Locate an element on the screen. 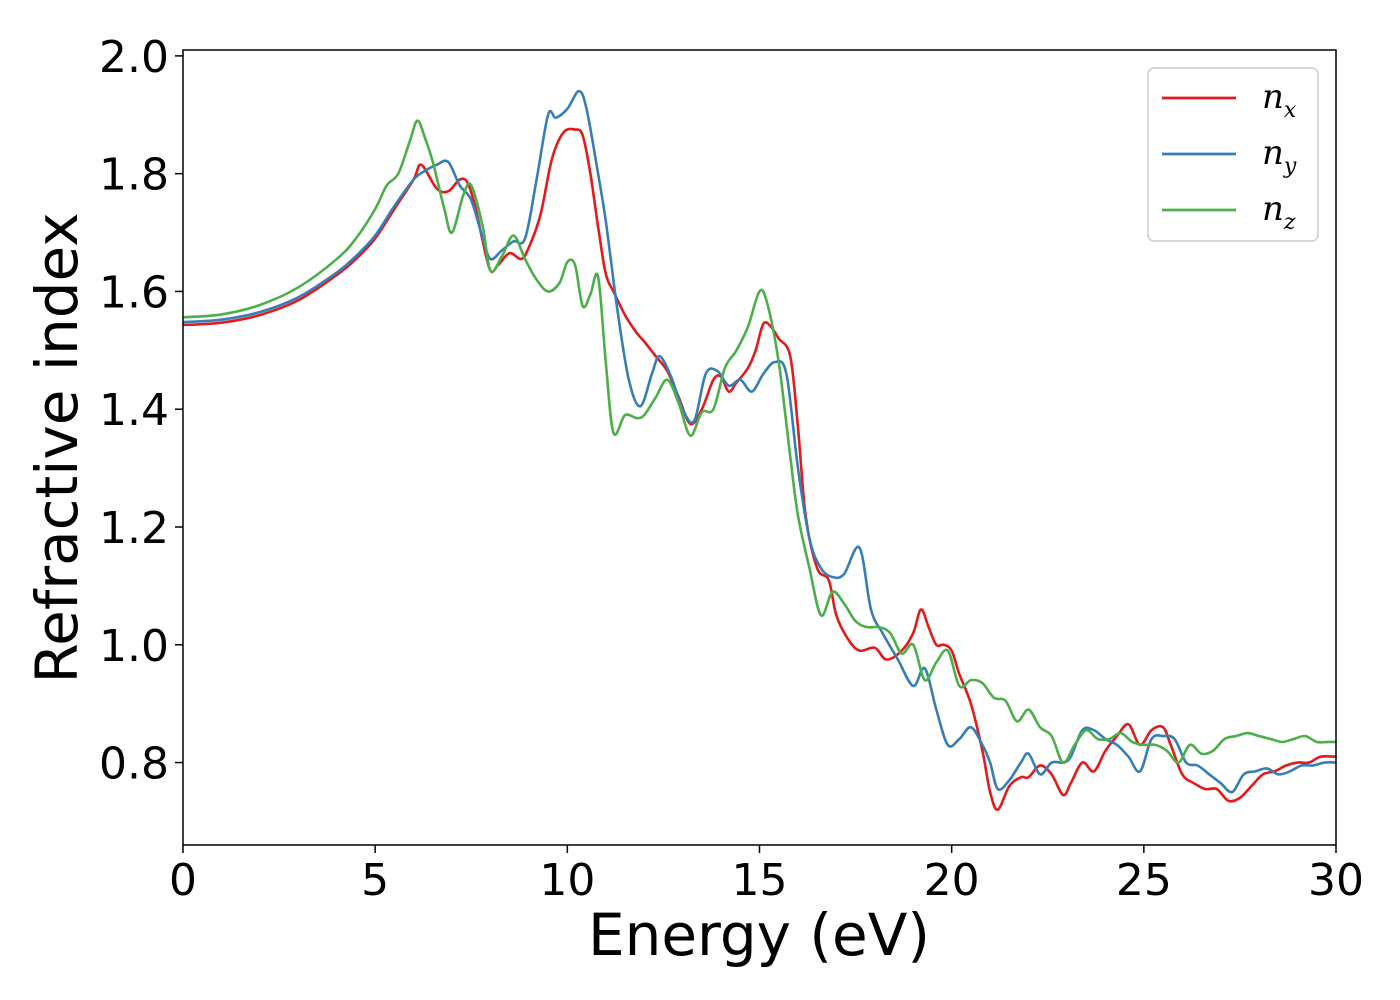 This screenshot has height=1000, width=1400. y-tick-label: 1.0 is located at coordinates (134, 646).